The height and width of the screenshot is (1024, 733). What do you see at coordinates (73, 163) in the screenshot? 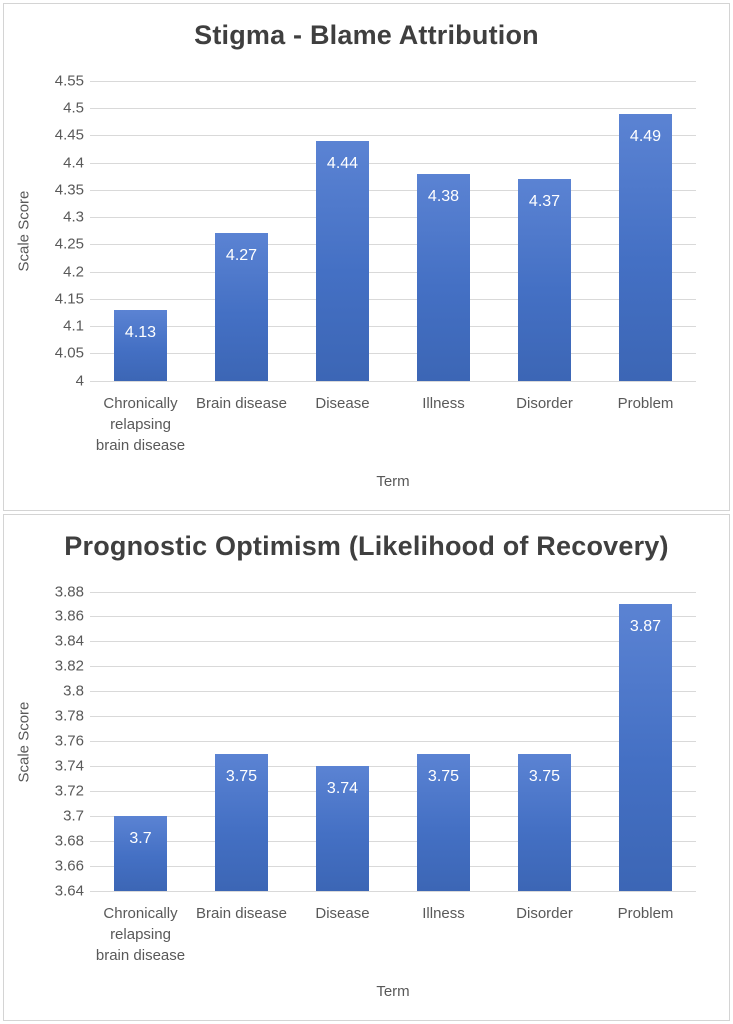
I see `y-tick-label: 4.4` at bounding box center [73, 163].